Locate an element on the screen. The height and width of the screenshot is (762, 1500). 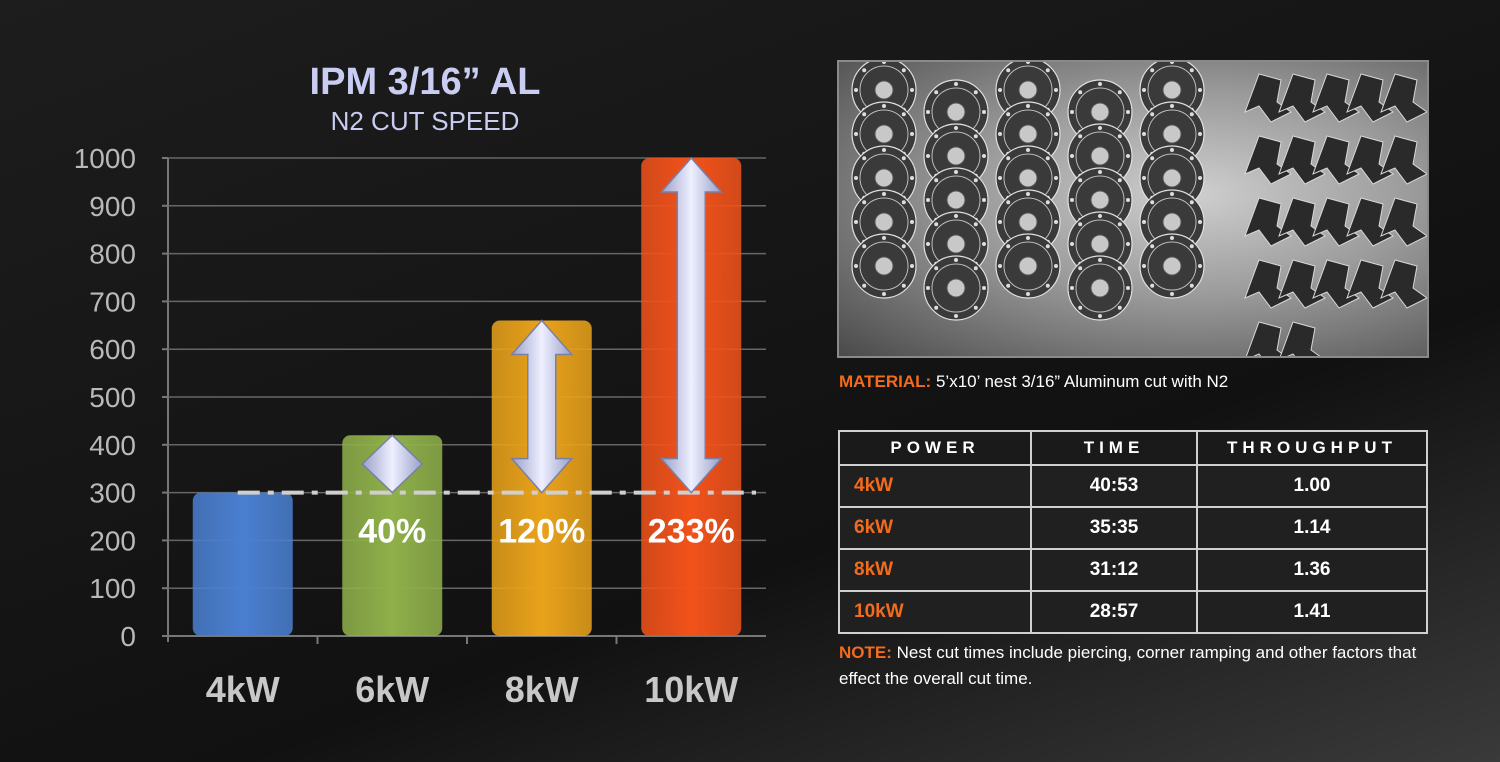
y-tick-label: 200 is located at coordinates (112, 540).